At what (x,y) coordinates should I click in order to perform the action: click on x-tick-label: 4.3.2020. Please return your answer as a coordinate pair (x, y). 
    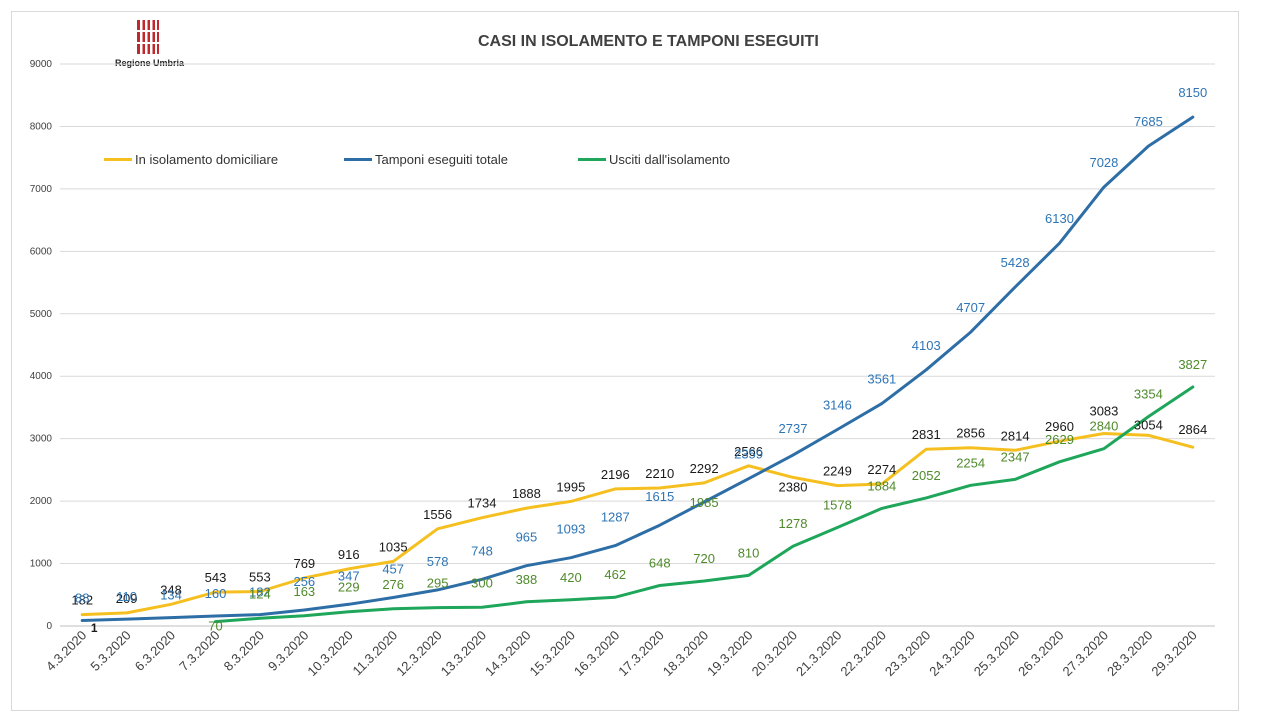
    Looking at the image, I should click on (66, 651).